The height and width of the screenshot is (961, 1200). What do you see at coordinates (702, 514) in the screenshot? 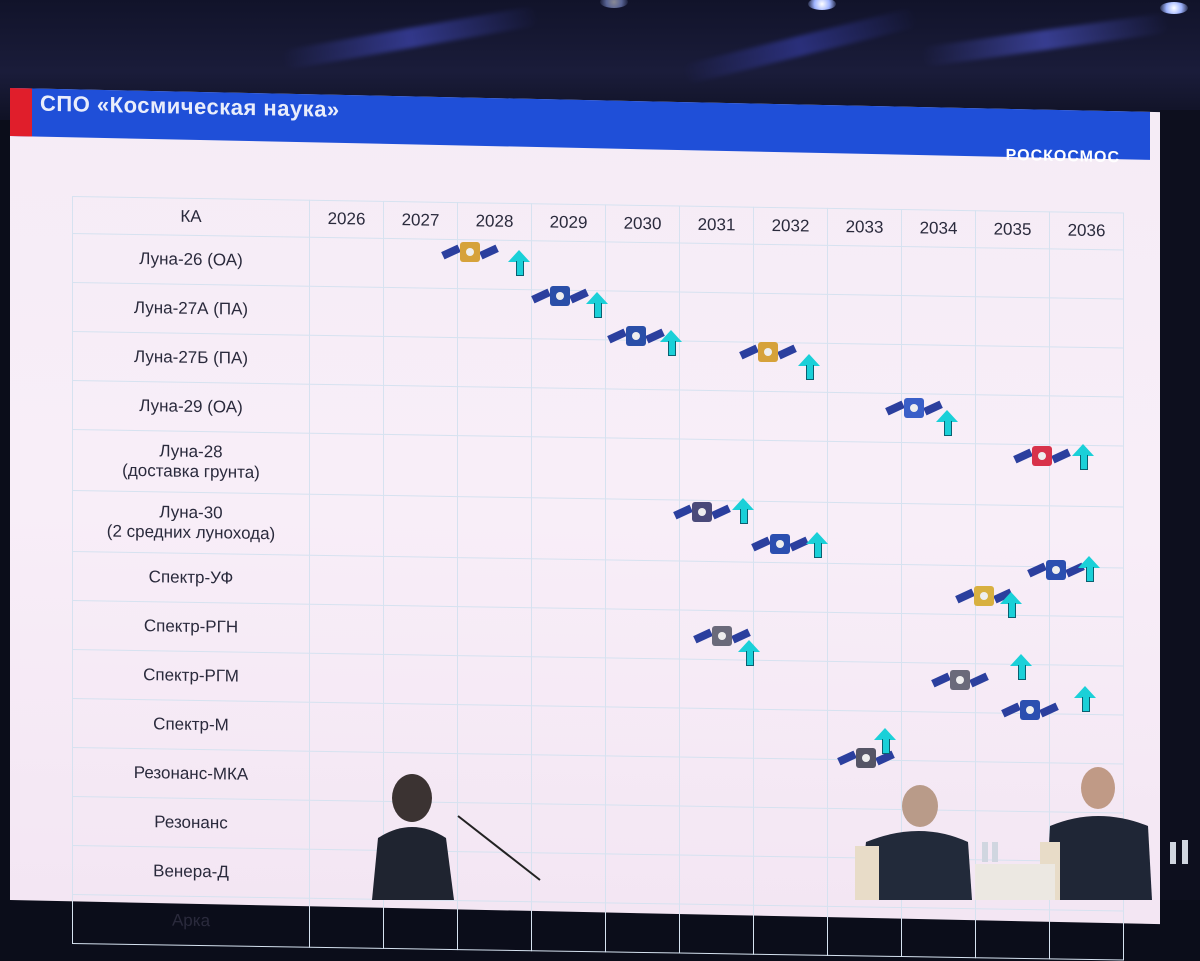
I see `telescope-icon` at bounding box center [702, 514].